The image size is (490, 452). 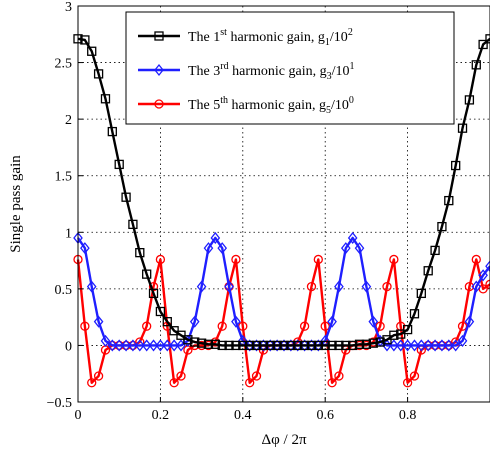 I want to click on y-tick-label: 2, so click(x=68, y=120).